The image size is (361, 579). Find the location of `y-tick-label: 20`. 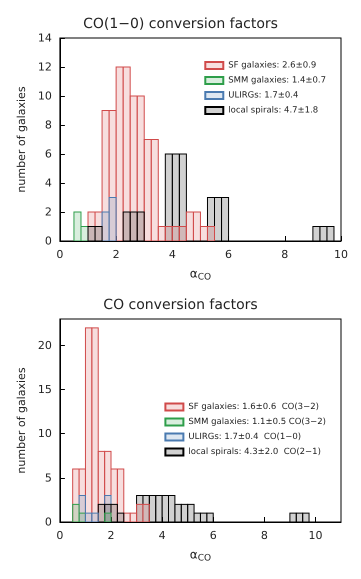

y-tick-label: 20 is located at coordinates (45, 345).